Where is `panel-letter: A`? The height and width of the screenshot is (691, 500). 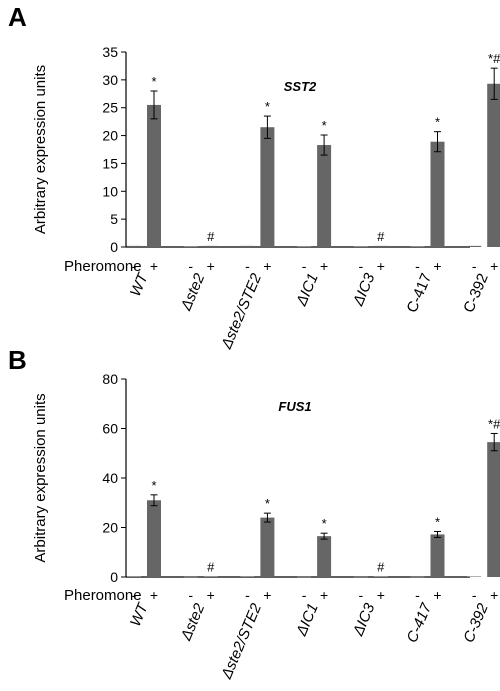 panel-letter: A is located at coordinates (17, 17).